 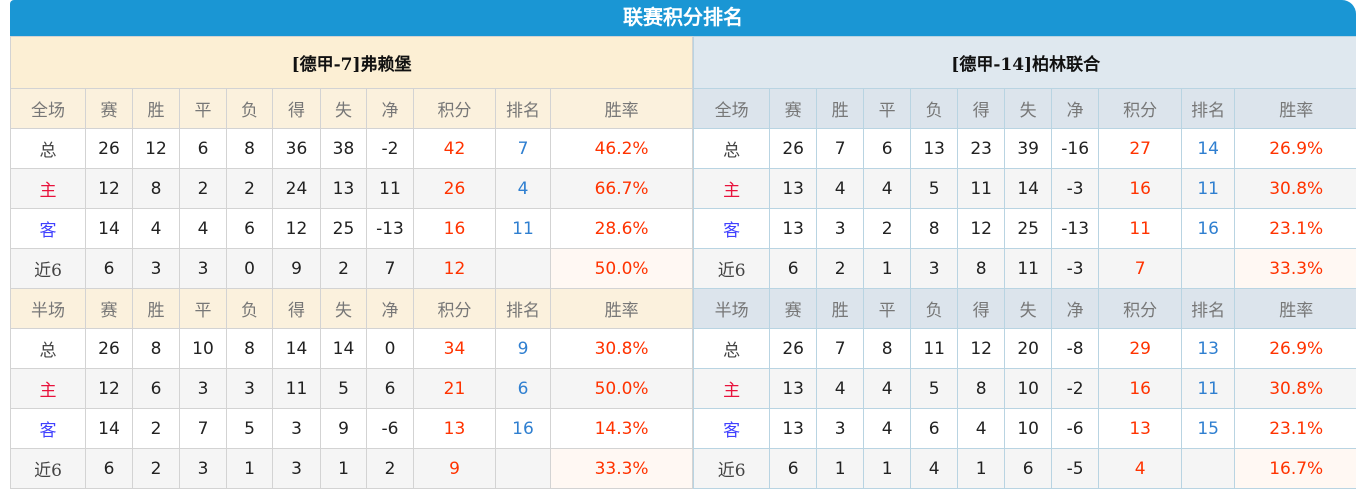 I want to click on cell-goals-against: 14, so click(x=343, y=348).